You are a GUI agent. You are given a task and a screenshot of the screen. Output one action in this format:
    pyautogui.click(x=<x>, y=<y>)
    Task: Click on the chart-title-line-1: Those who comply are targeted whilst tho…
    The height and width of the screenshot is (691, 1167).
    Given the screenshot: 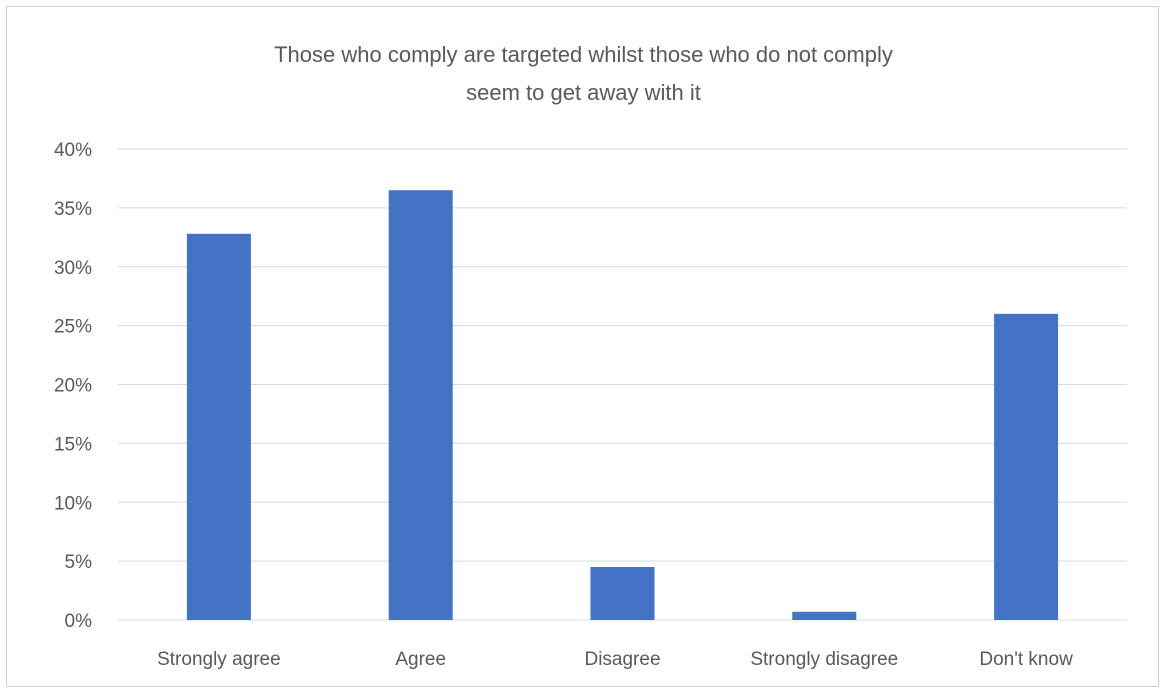 What is the action you would take?
    pyautogui.click(x=583, y=54)
    